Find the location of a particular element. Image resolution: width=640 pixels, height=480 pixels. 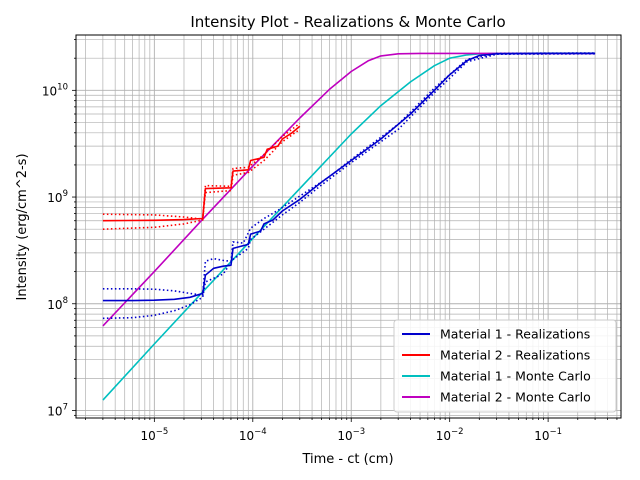

legend-label: Material 2 - Monte Carlo is located at coordinates (515, 397).